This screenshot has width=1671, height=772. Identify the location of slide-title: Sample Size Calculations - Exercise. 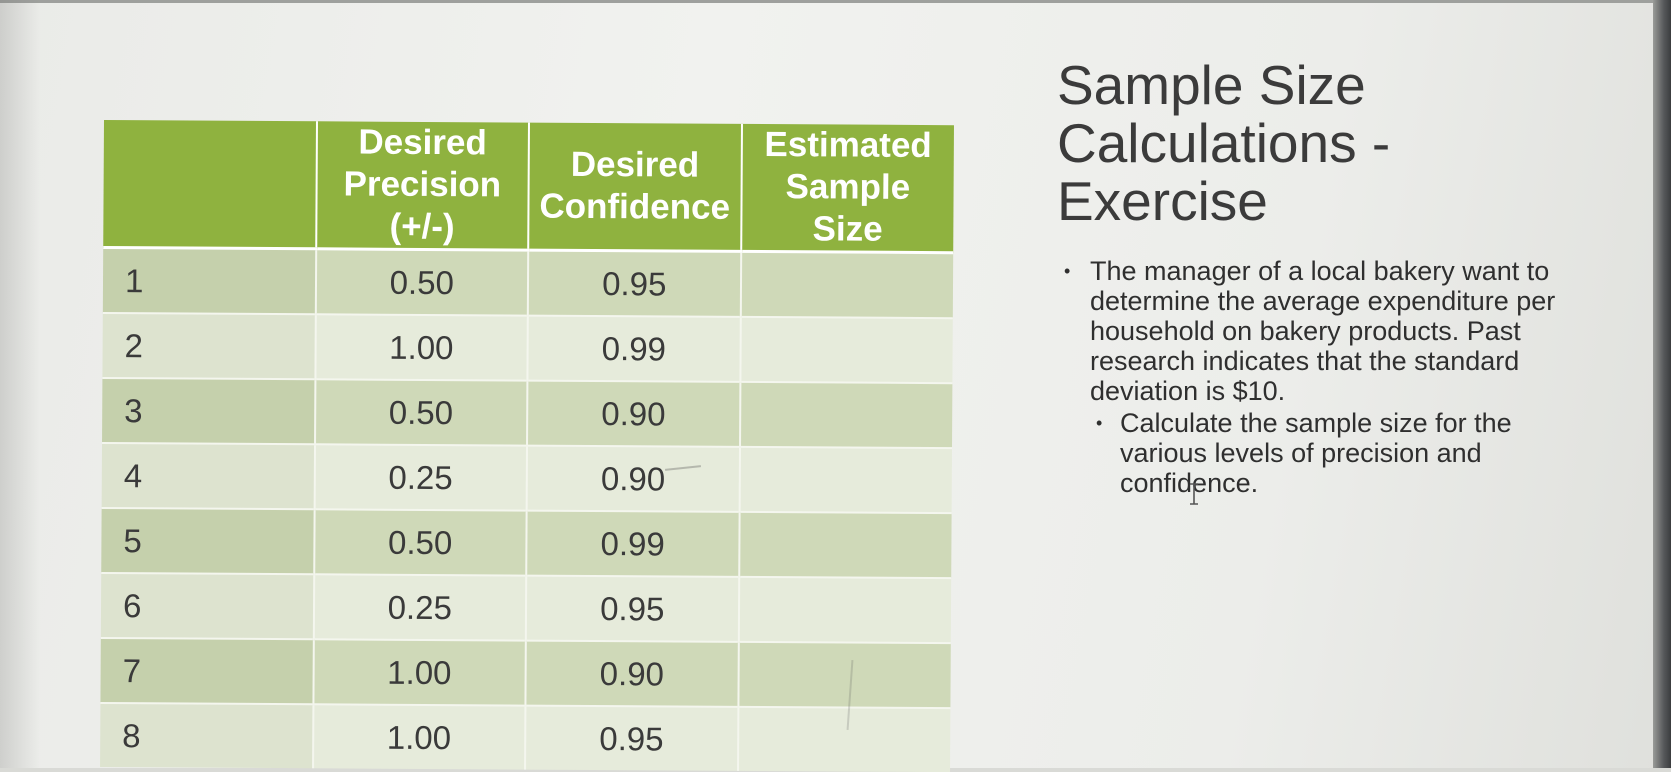
(1224, 143).